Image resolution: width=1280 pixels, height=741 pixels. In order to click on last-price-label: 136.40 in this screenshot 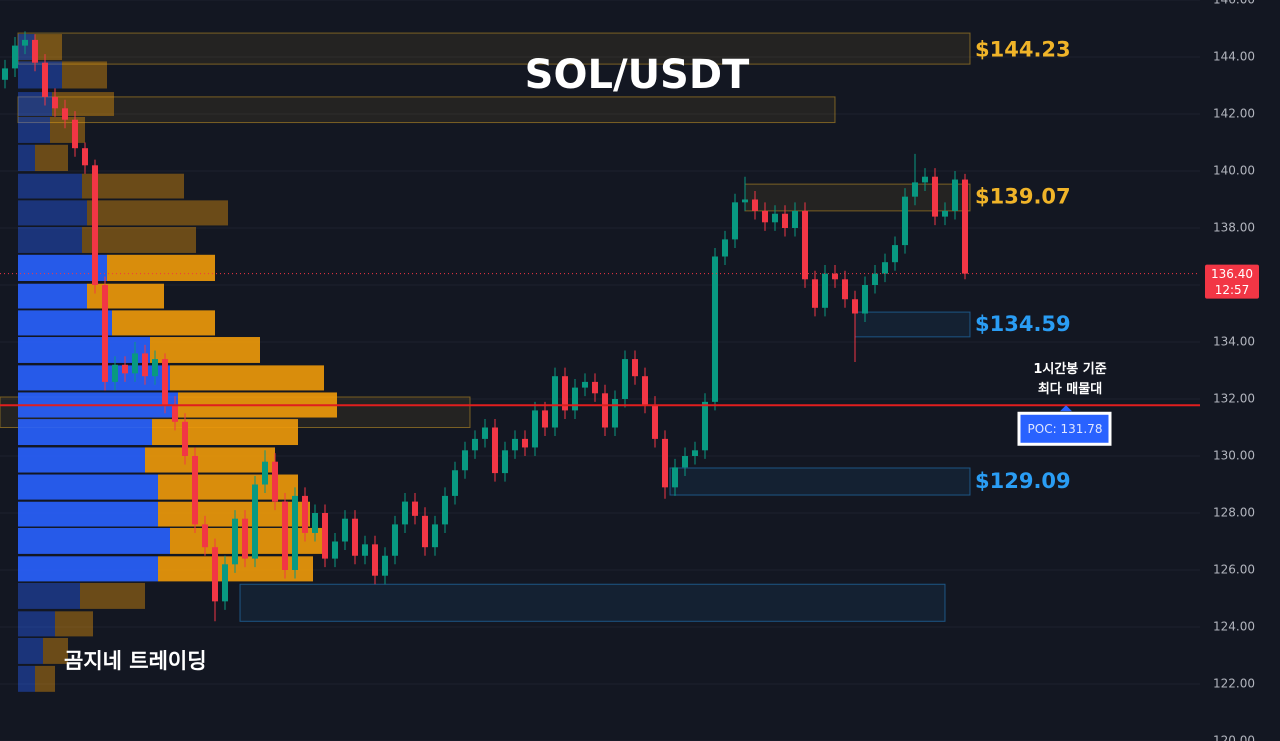, I will do `click(1232, 274)`.